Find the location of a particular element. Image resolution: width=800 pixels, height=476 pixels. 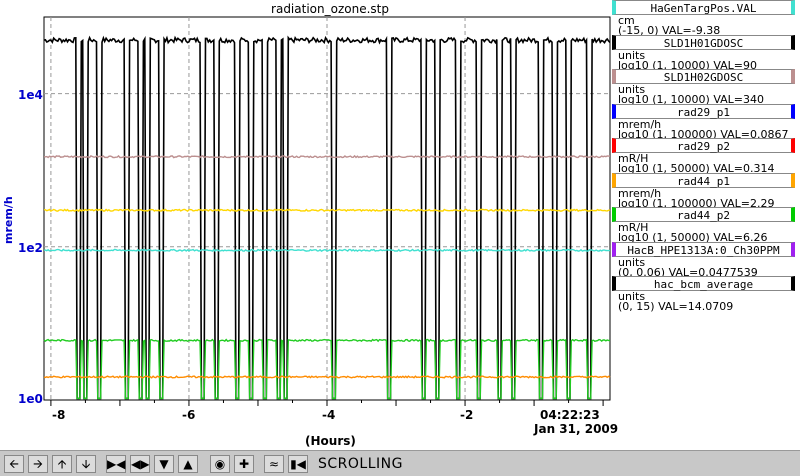

legend-range: (0, 15) VAL=14.0709 is located at coordinates (676, 306).